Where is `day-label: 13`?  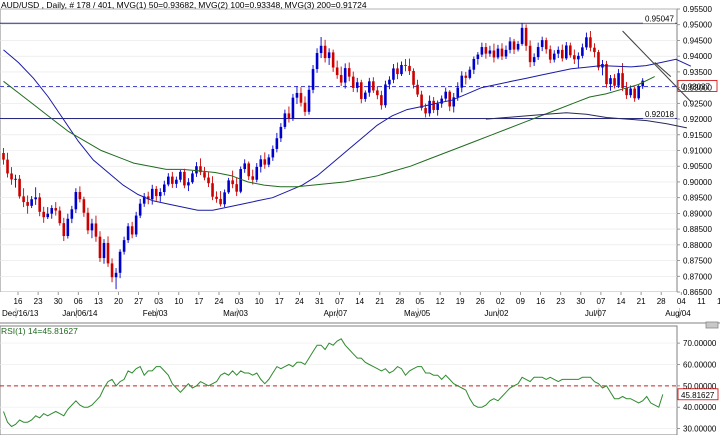
day-label: 13 is located at coordinates (98, 301).